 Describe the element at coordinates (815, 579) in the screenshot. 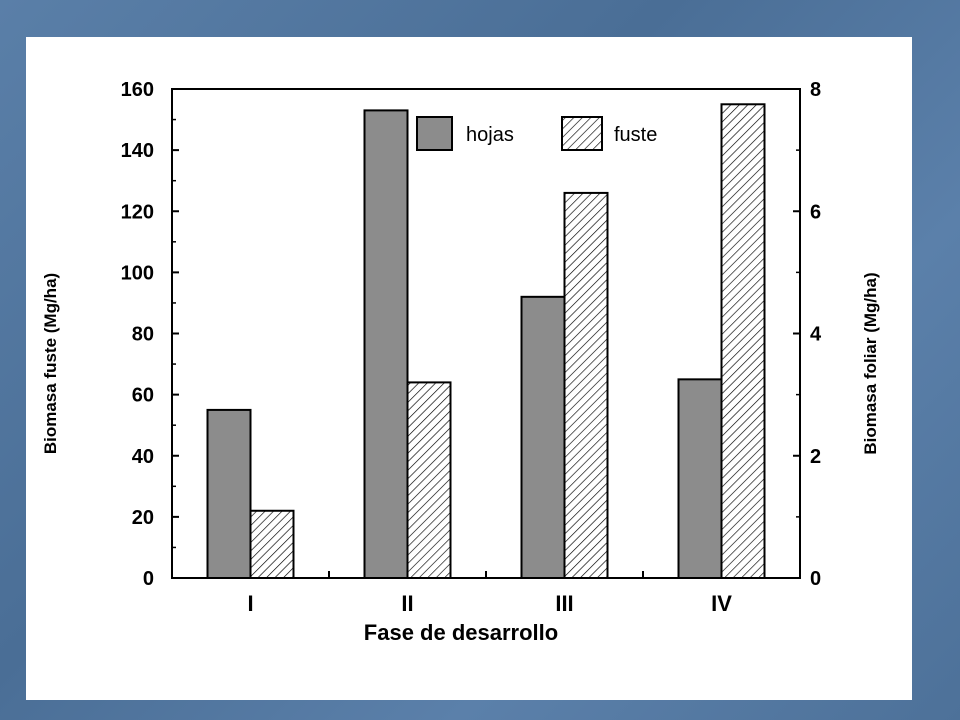

I see `y-right-tick-label: 0` at that location.